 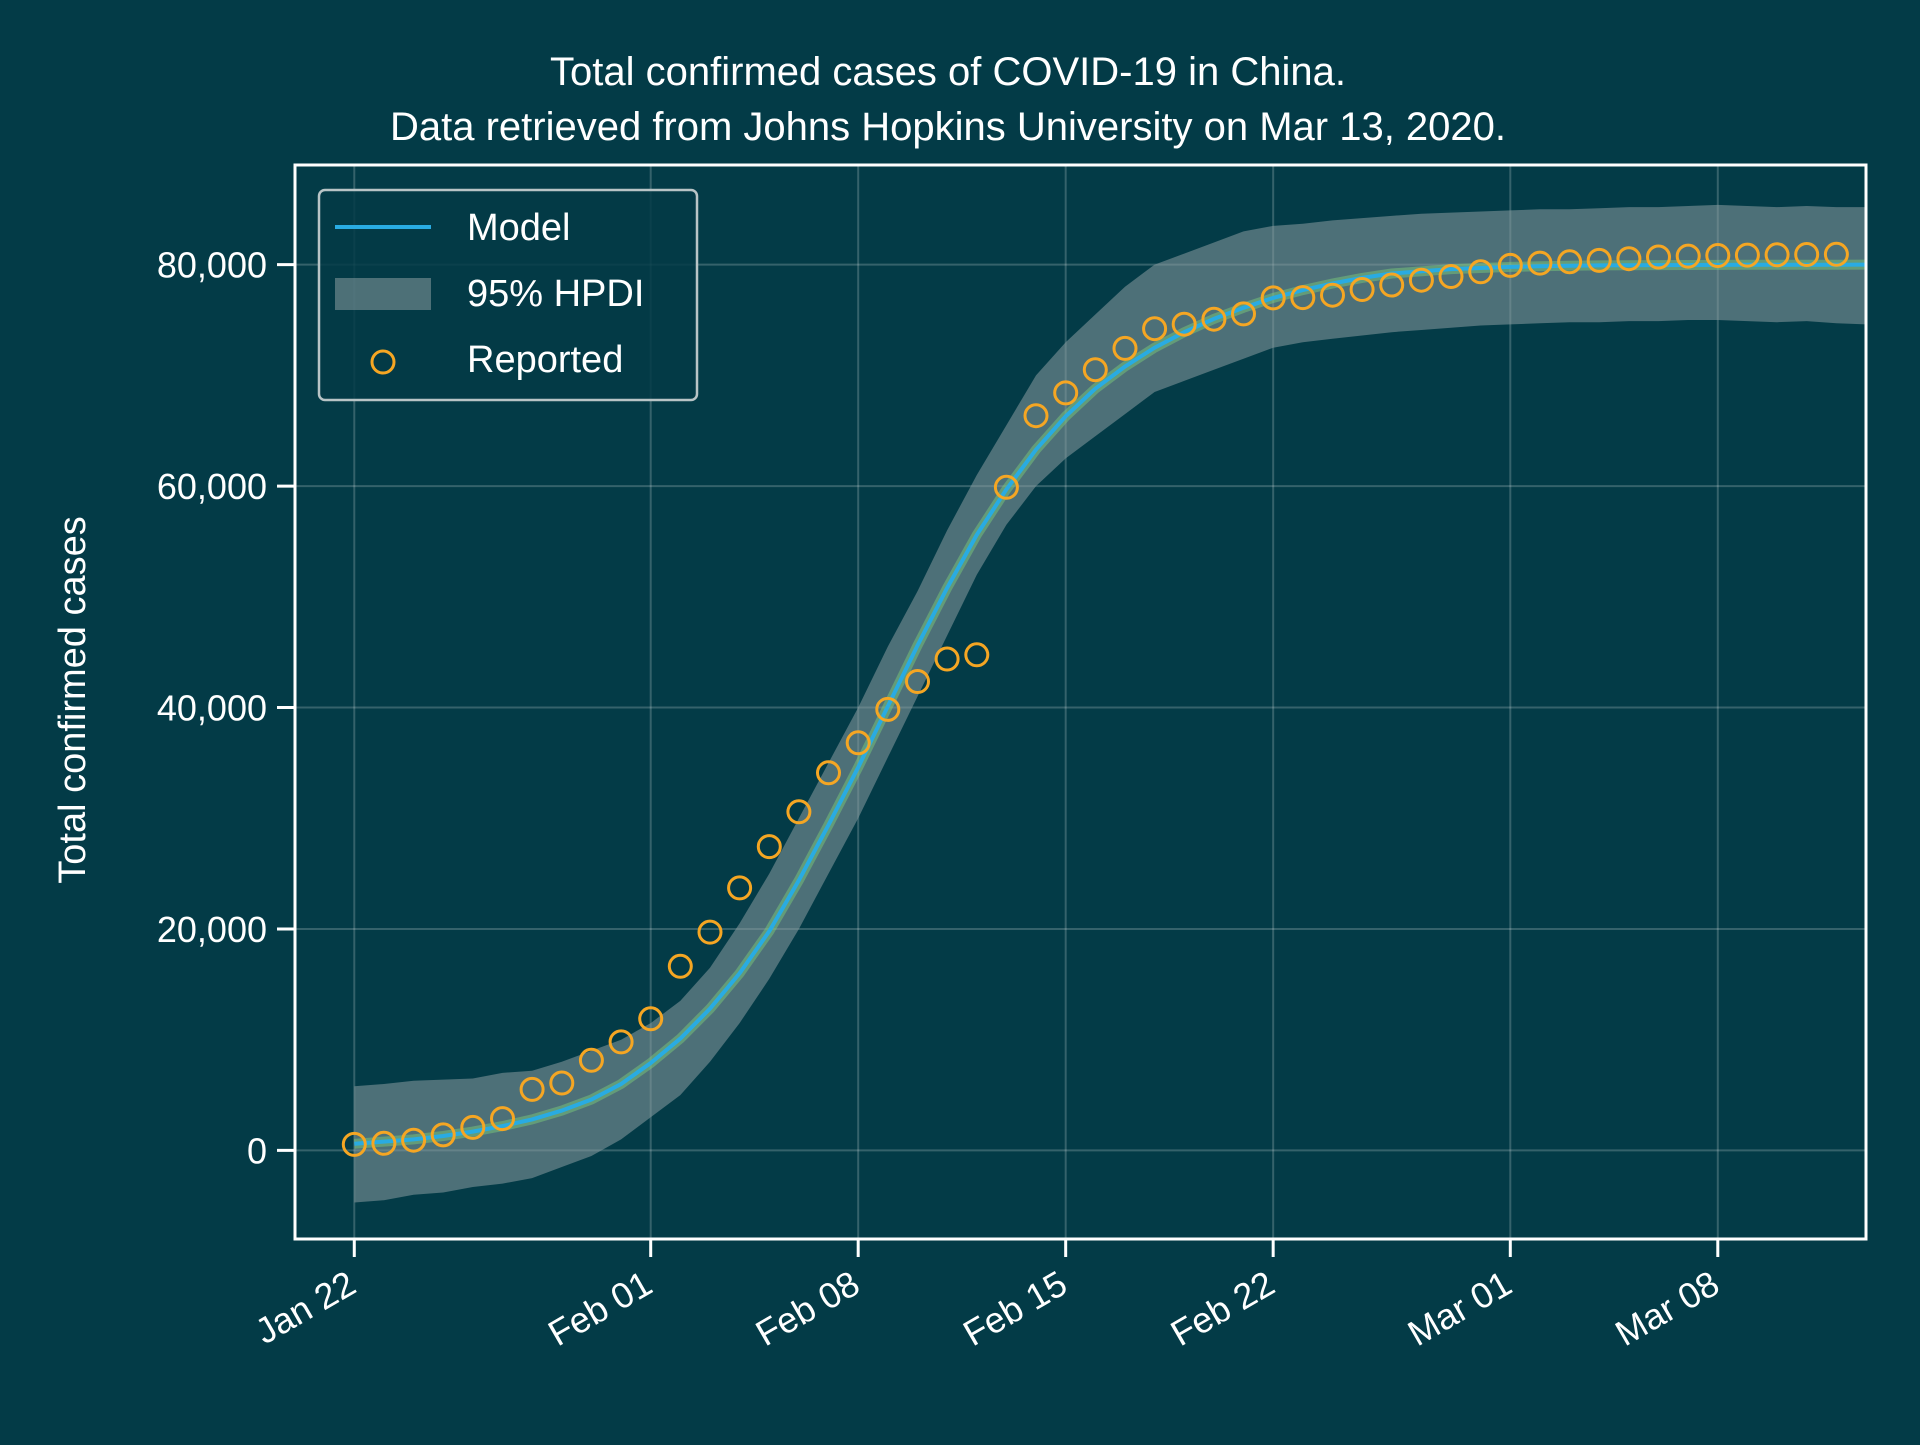 What do you see at coordinates (383, 294) in the screenshot?
I see `legend-hpdi-swatch` at bounding box center [383, 294].